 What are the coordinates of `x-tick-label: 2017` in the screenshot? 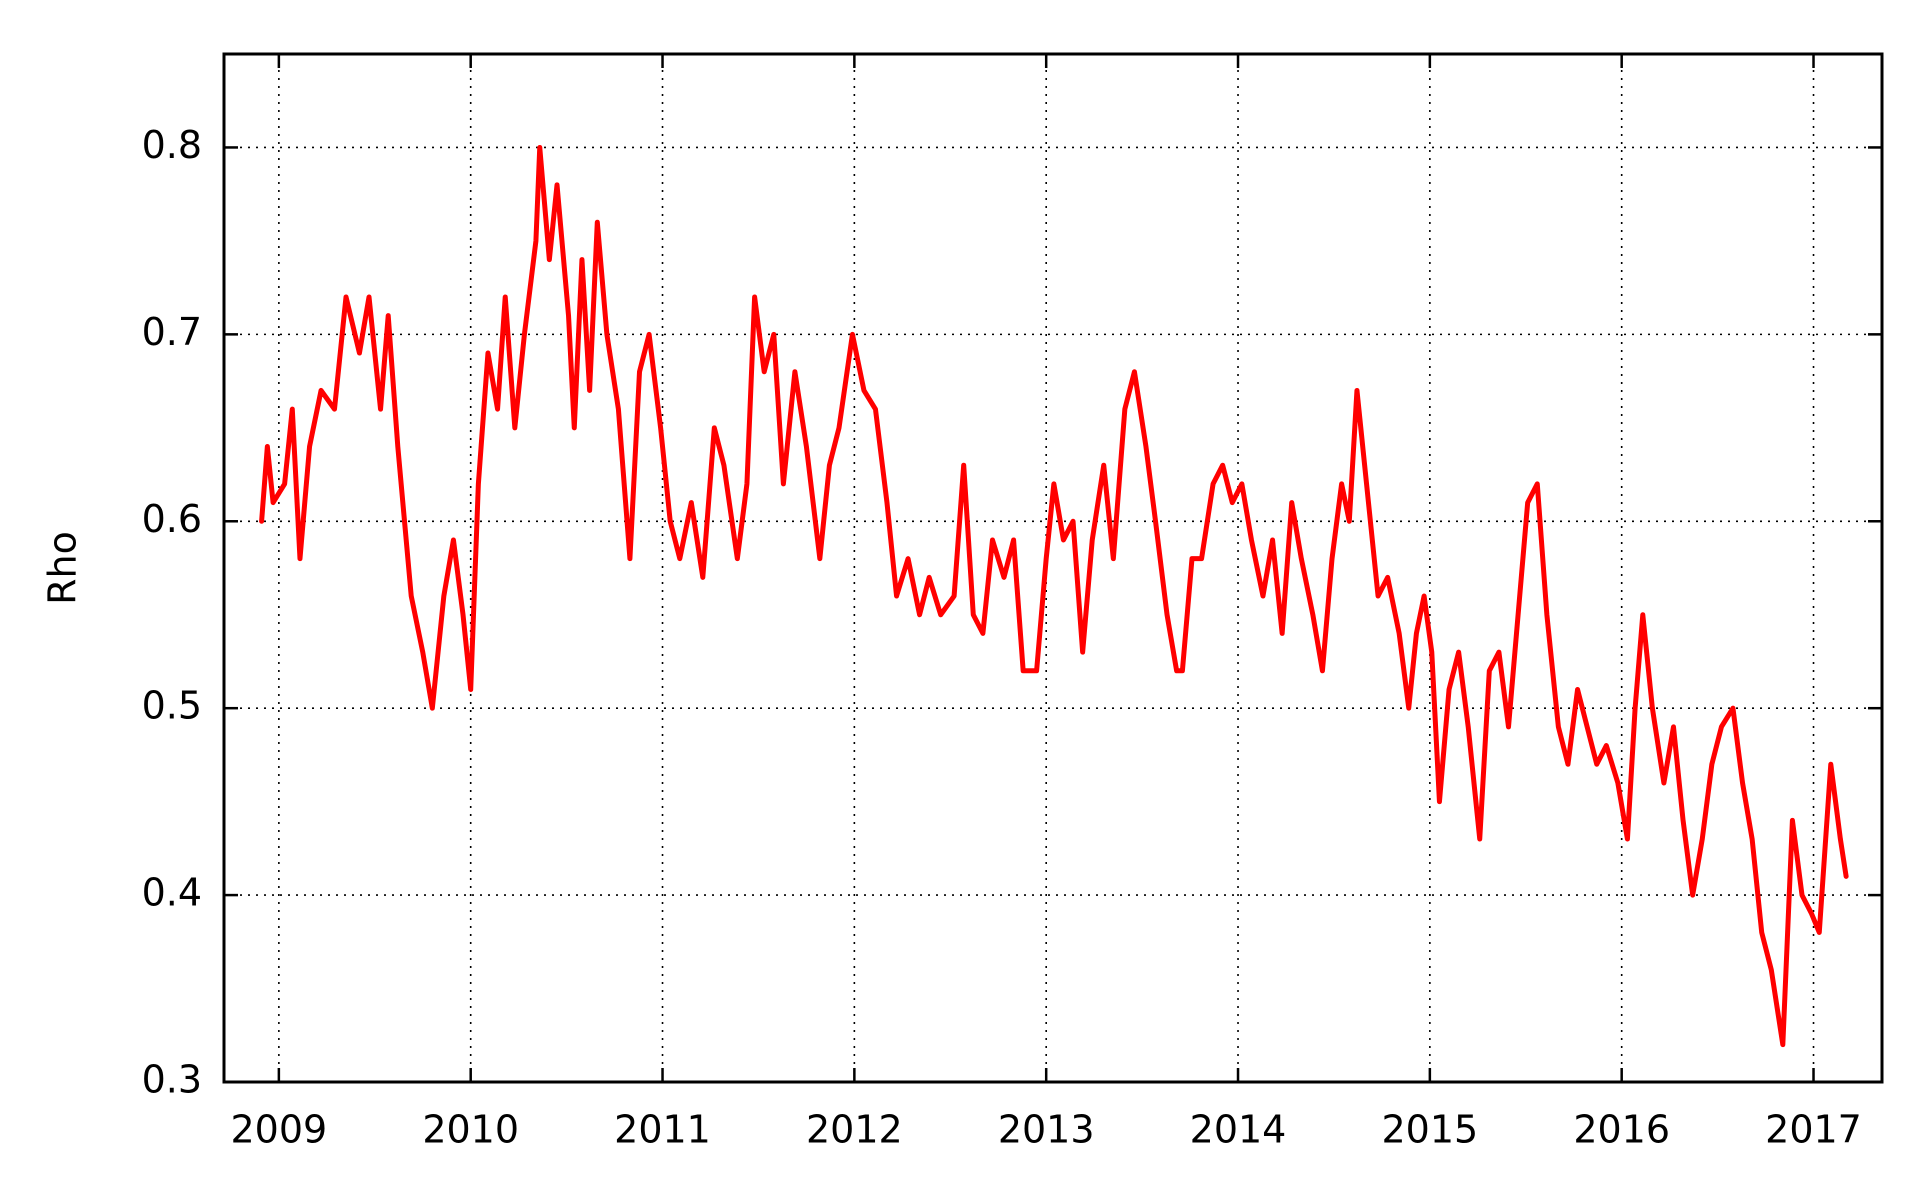 It's located at (1813, 1130).